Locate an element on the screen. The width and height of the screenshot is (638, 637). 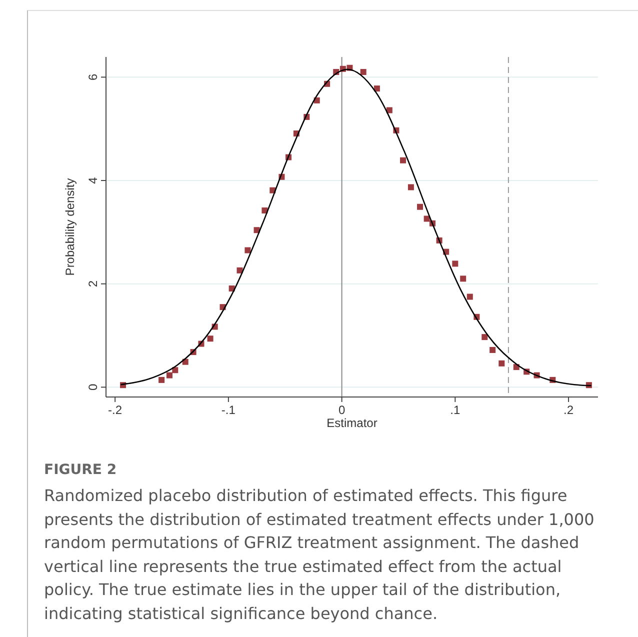
x-tick-label: .1 is located at coordinates (455, 410).